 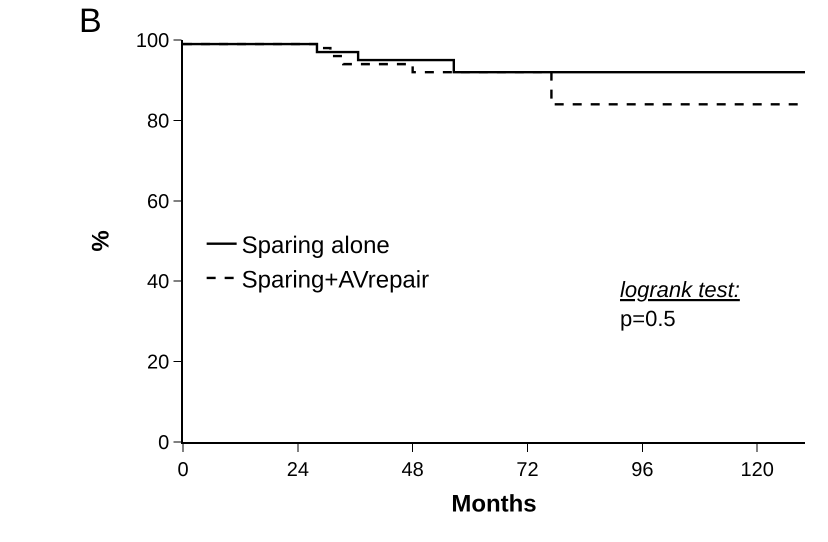 I want to click on x-tick-label: 120, so click(x=757, y=469).